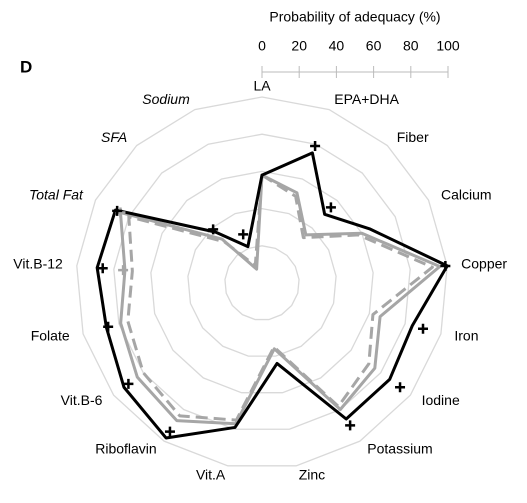  I want to click on category-label: Potassium, so click(399, 448).